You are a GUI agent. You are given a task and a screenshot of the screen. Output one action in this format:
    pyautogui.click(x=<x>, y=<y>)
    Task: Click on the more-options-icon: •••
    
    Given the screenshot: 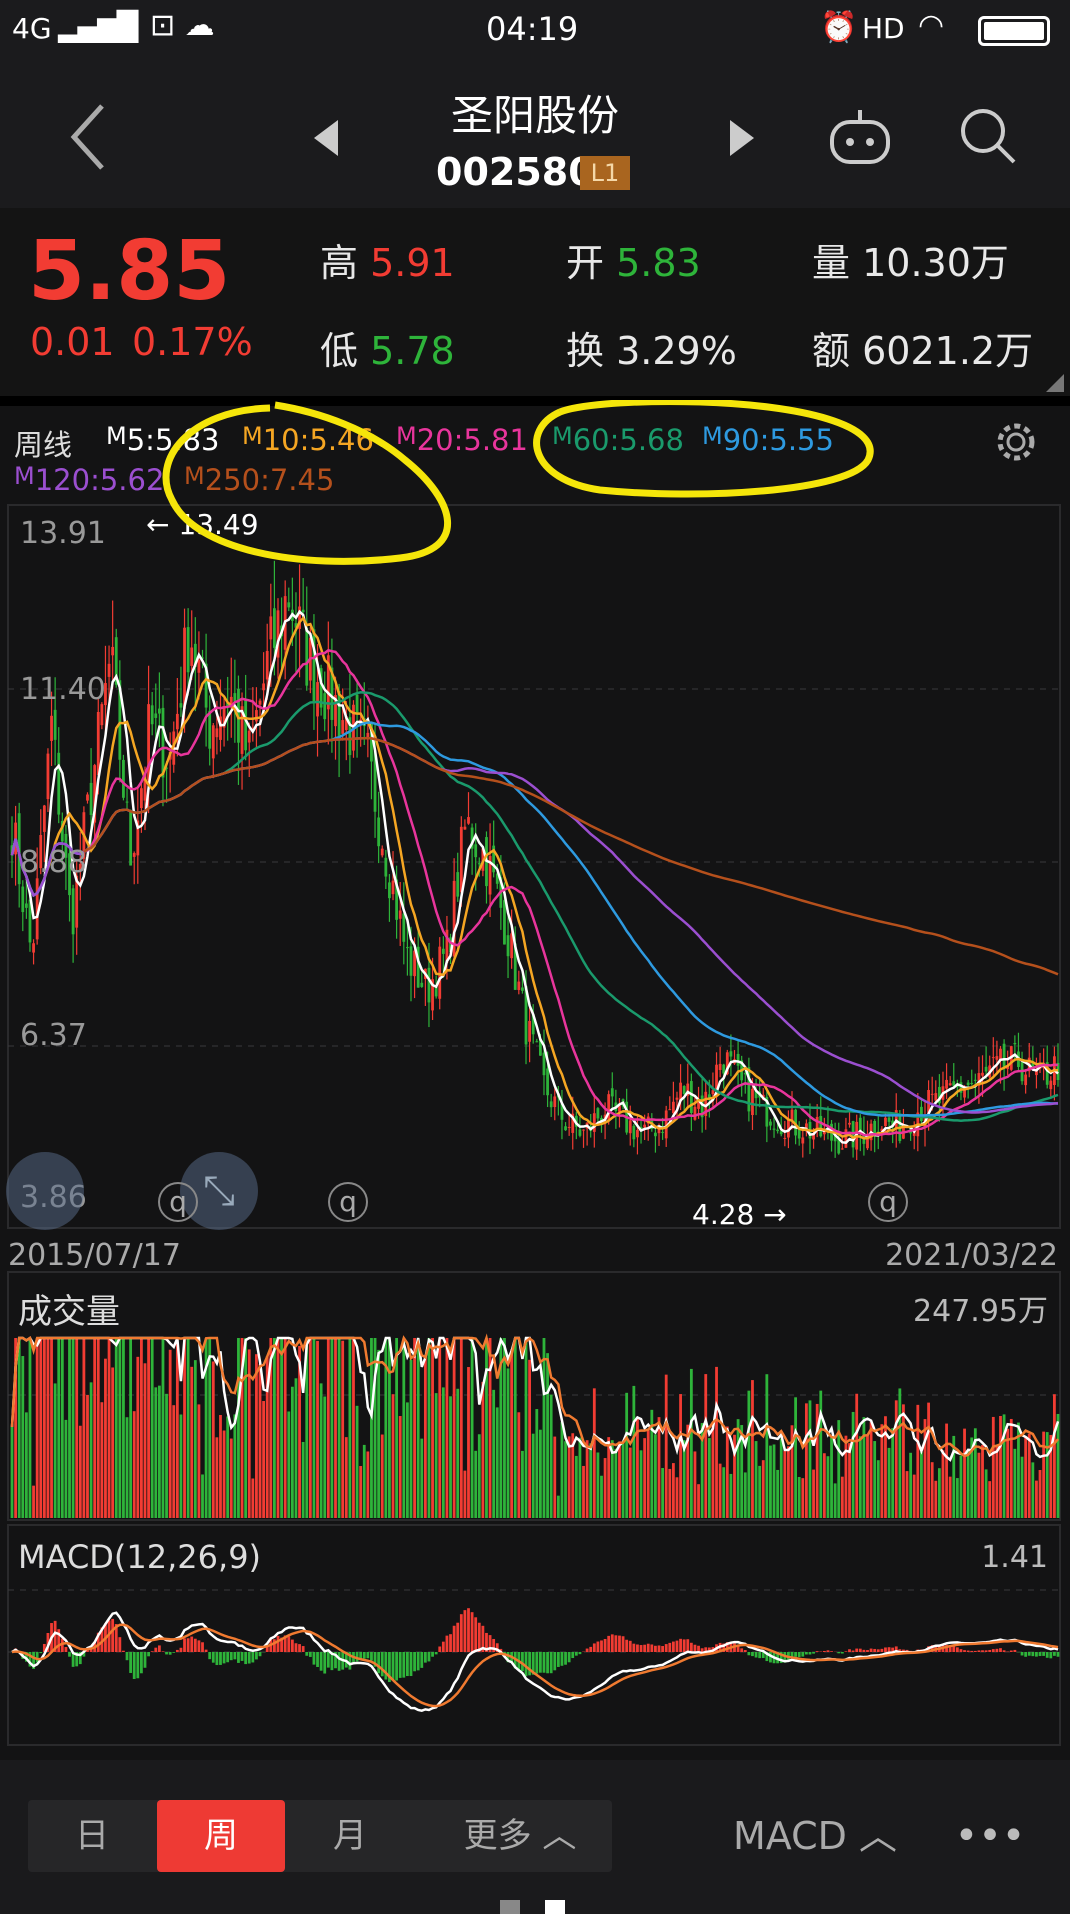 What is the action you would take?
    pyautogui.click(x=990, y=1836)
    